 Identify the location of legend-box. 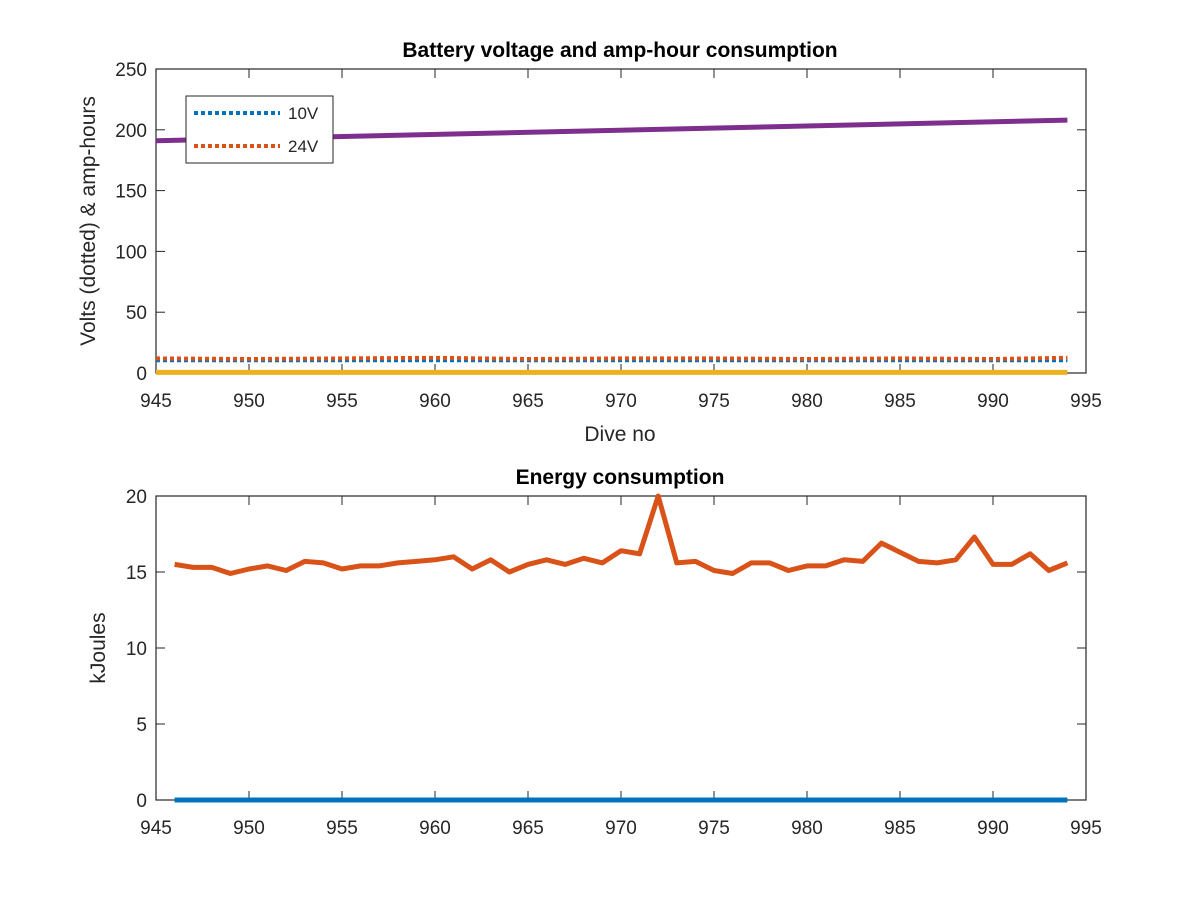
(259, 129).